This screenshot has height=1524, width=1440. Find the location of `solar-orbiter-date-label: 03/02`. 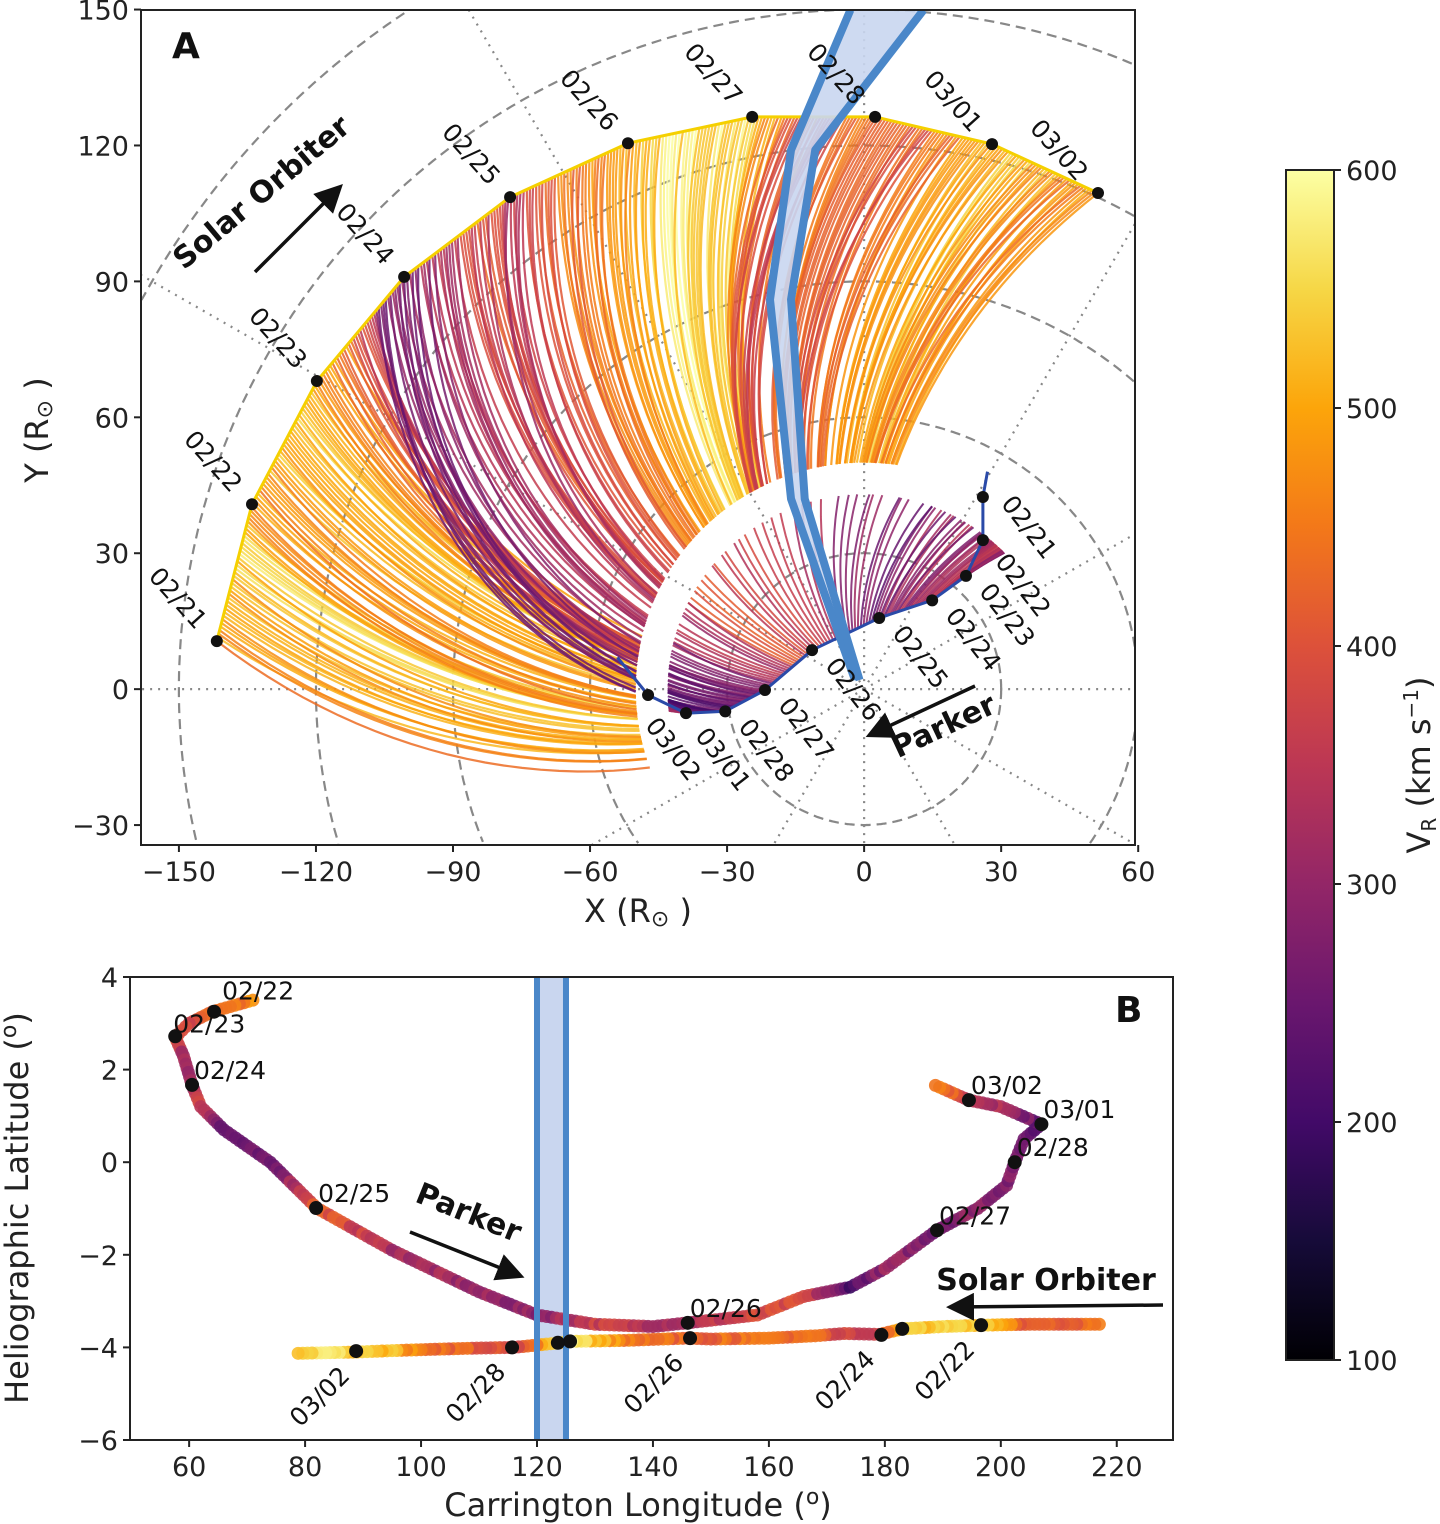

solar-orbiter-date-label: 03/02 is located at coordinates (319, 1396).